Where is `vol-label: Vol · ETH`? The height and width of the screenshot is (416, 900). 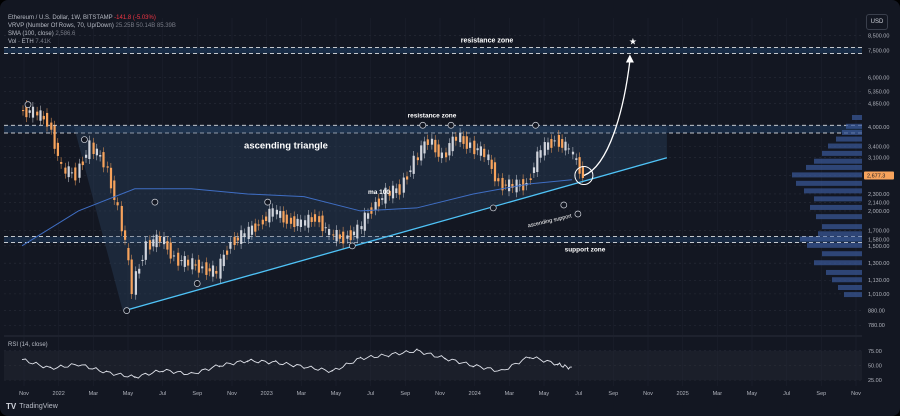 vol-label: Vol · ETH is located at coordinates (21, 42).